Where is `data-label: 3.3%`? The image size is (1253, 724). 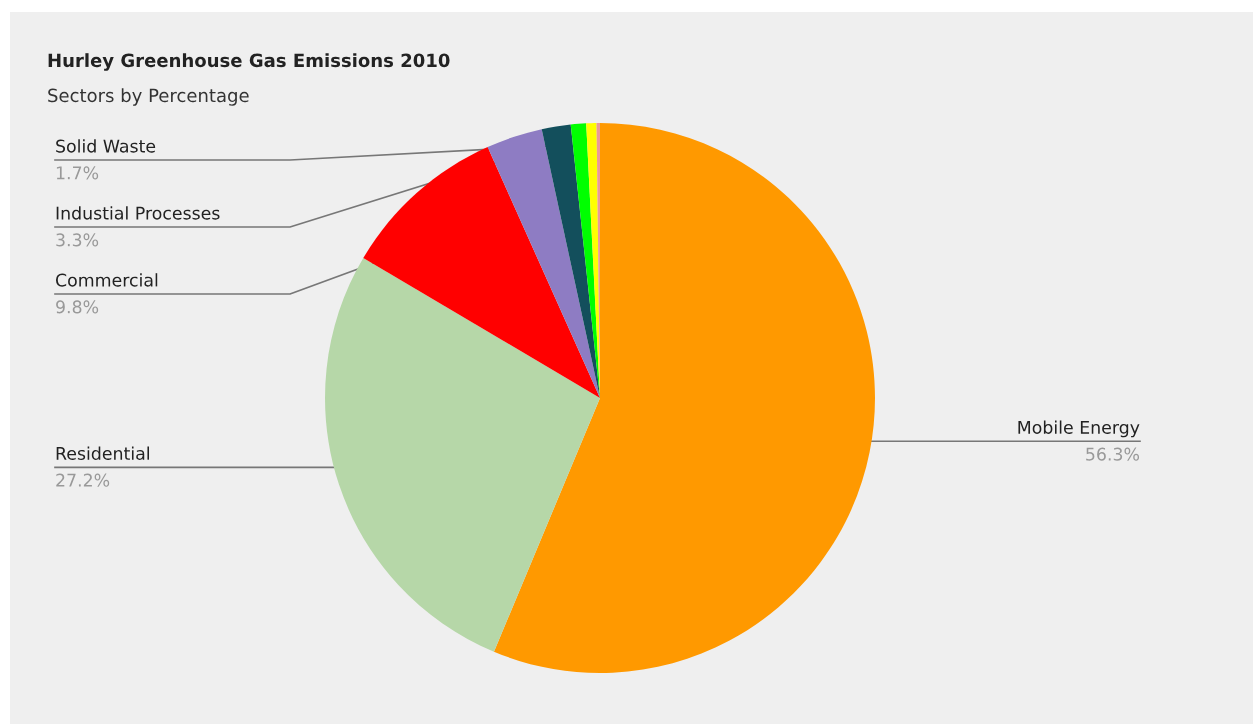 data-label: 3.3% is located at coordinates (77, 240).